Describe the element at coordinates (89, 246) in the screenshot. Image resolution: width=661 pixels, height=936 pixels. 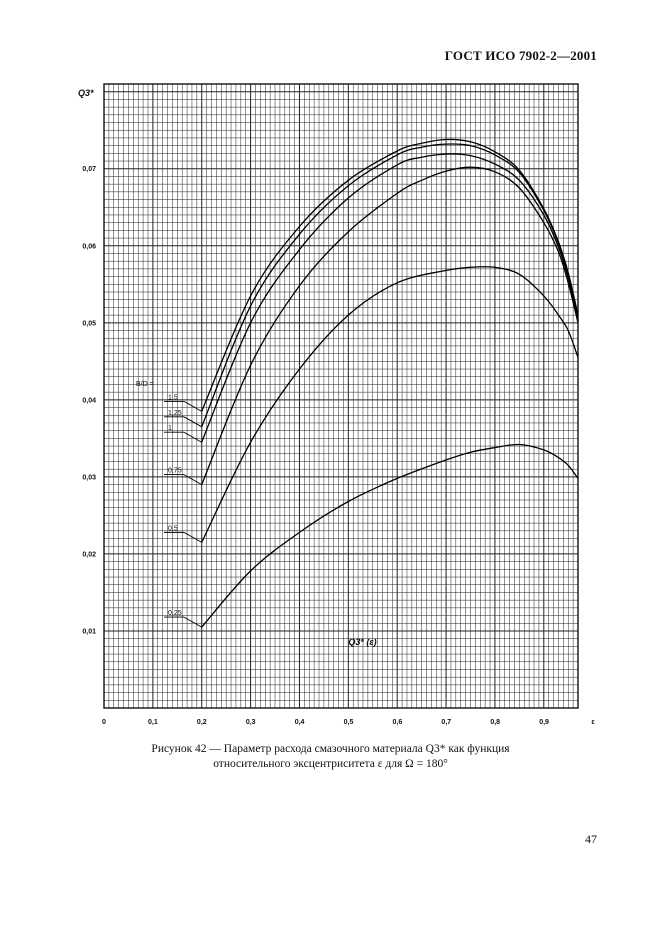
I see `y-tick-label: 0,06` at that location.